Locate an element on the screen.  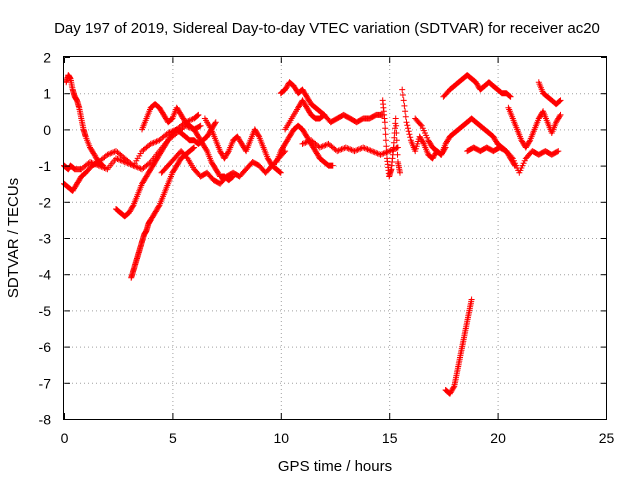
y-tick-label: -7 is located at coordinates (45, 383).